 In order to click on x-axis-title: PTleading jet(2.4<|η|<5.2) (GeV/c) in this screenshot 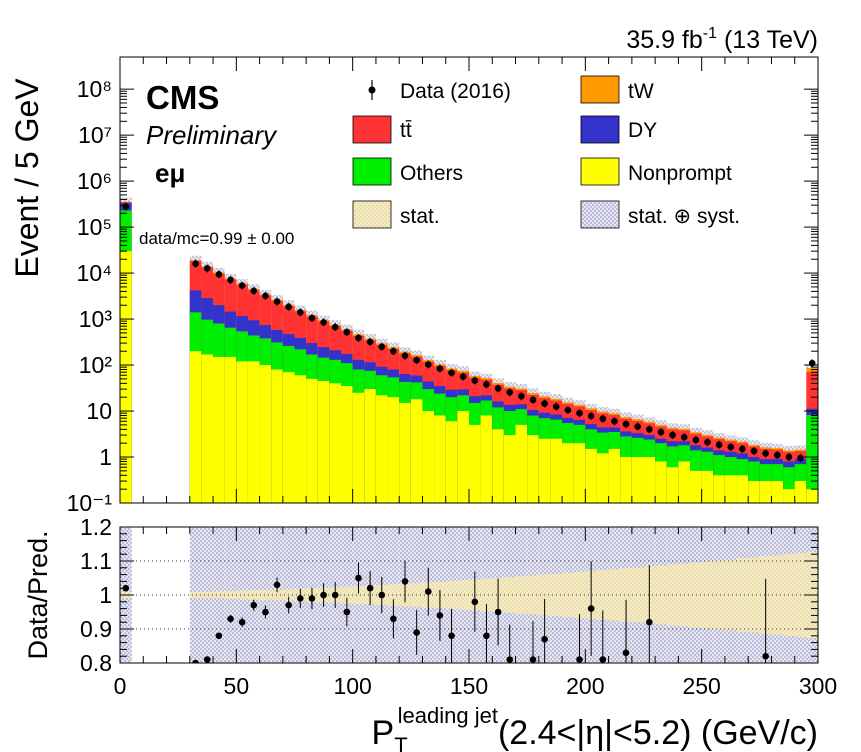, I will do `click(595, 727)`.